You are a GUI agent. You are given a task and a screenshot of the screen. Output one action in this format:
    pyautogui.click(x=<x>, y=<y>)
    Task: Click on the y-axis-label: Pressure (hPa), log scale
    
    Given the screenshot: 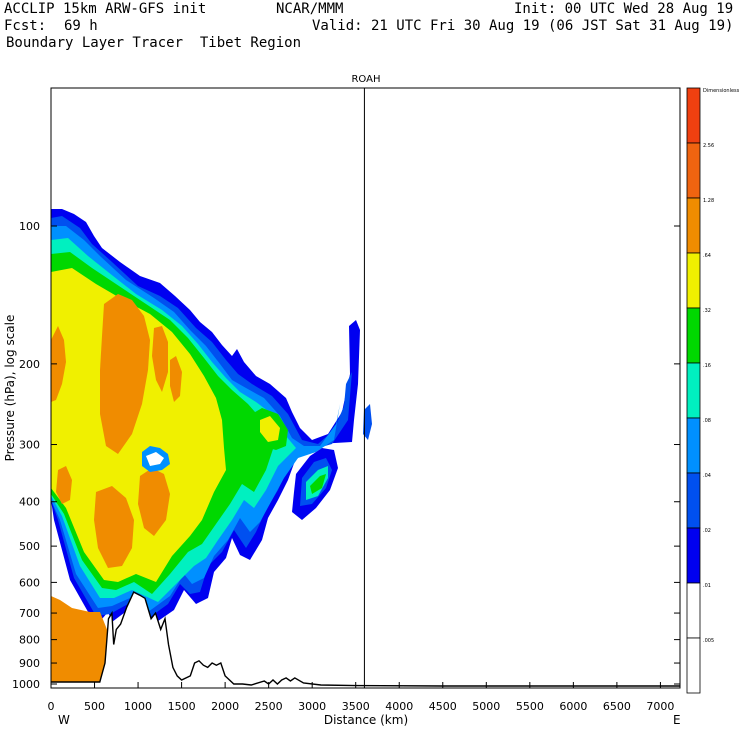 What is the action you would take?
    pyautogui.click(x=10, y=388)
    